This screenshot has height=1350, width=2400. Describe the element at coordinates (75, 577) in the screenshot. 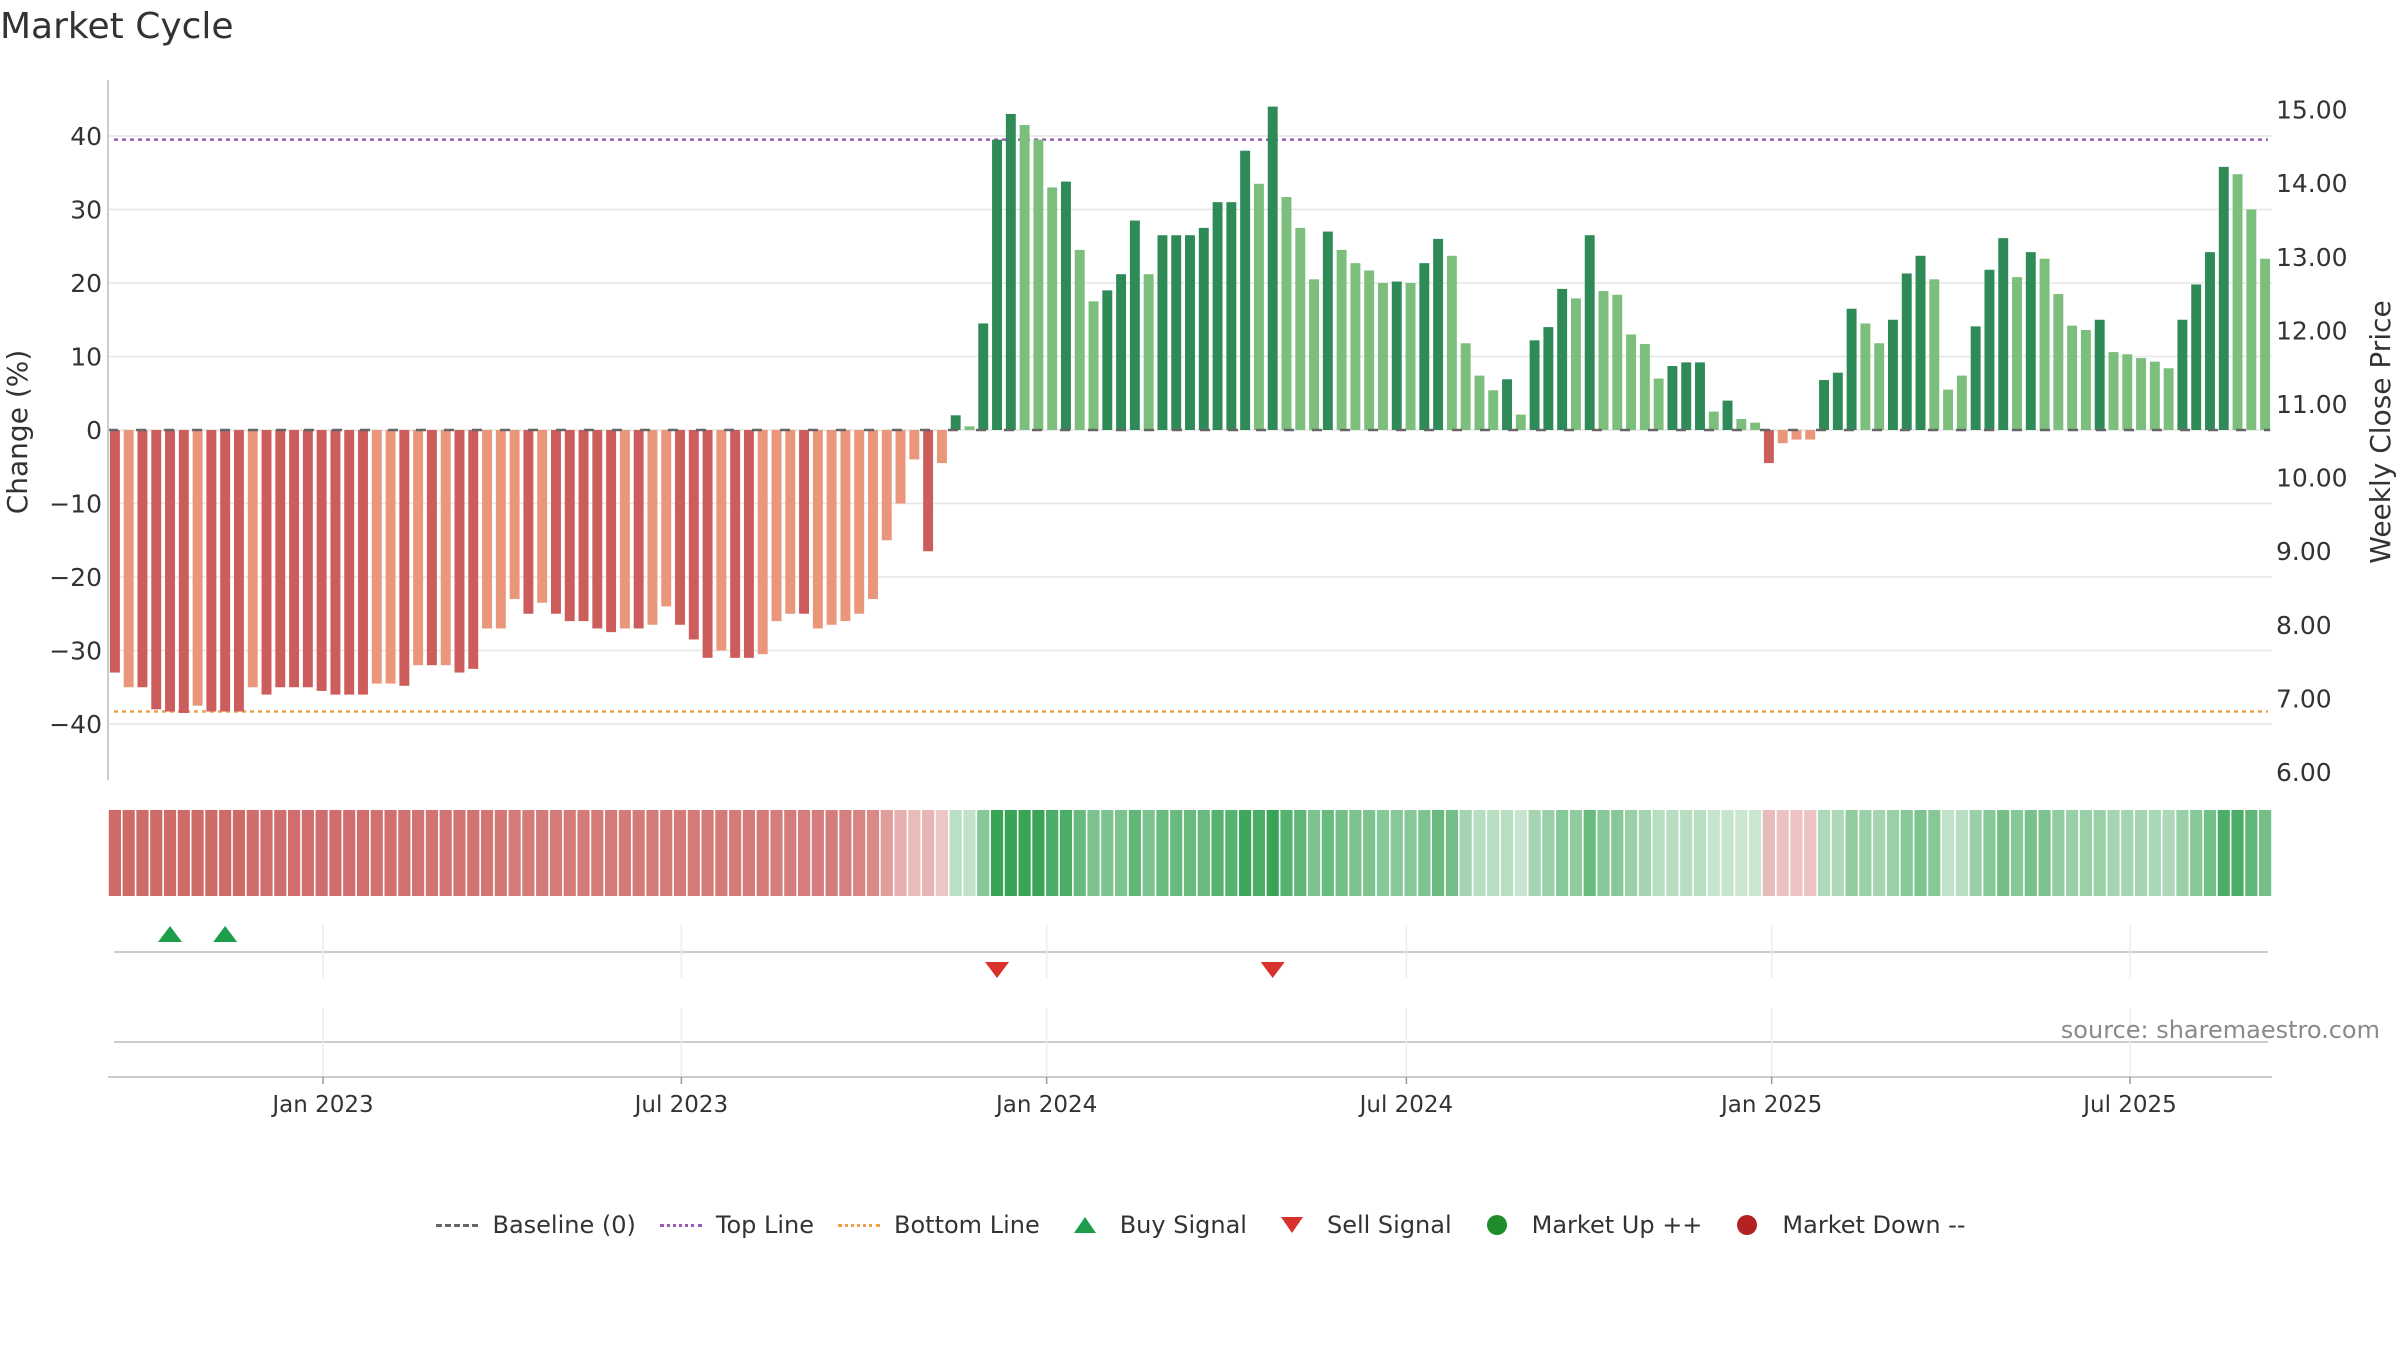

I see `y-tick-label: −20` at that location.